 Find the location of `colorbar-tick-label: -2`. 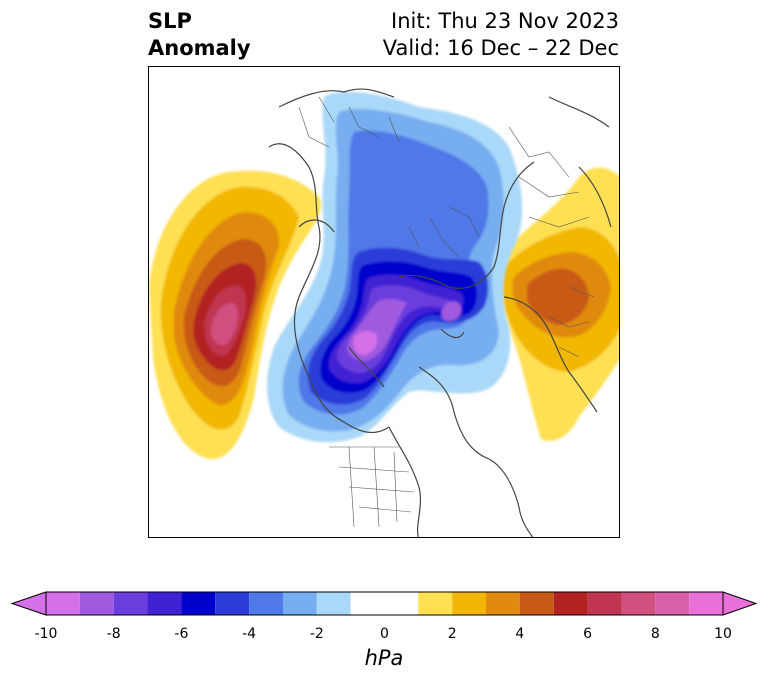

colorbar-tick-label: -2 is located at coordinates (316, 634).